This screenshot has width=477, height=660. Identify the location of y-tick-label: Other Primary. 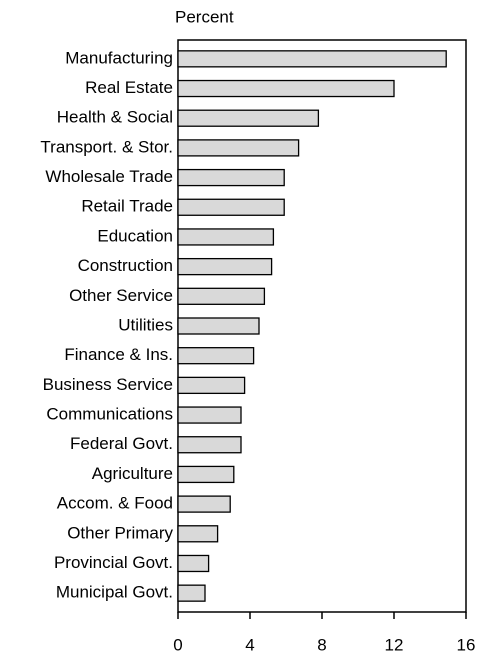
(120, 532).